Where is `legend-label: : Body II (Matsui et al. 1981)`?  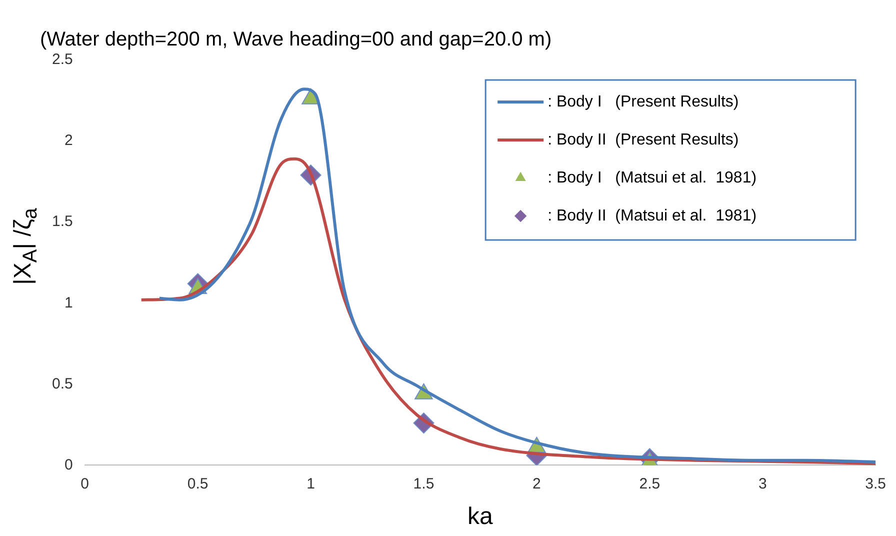 legend-label: : Body II (Matsui et al. 1981) is located at coordinates (652, 215).